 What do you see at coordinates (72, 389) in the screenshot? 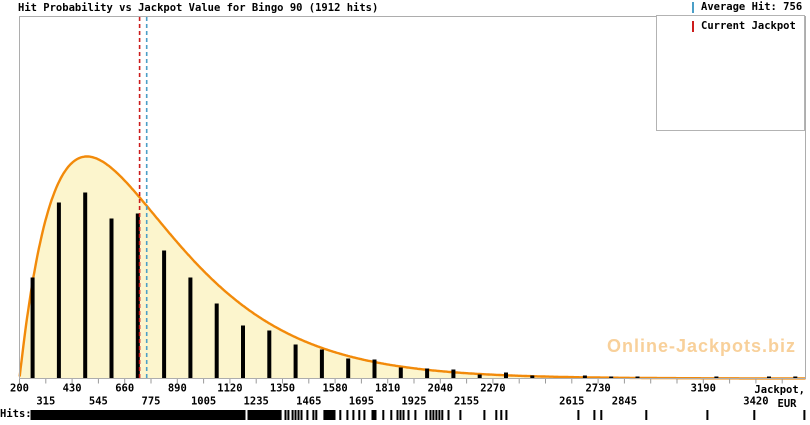
I see `x-tick-label: 430` at bounding box center [72, 389].